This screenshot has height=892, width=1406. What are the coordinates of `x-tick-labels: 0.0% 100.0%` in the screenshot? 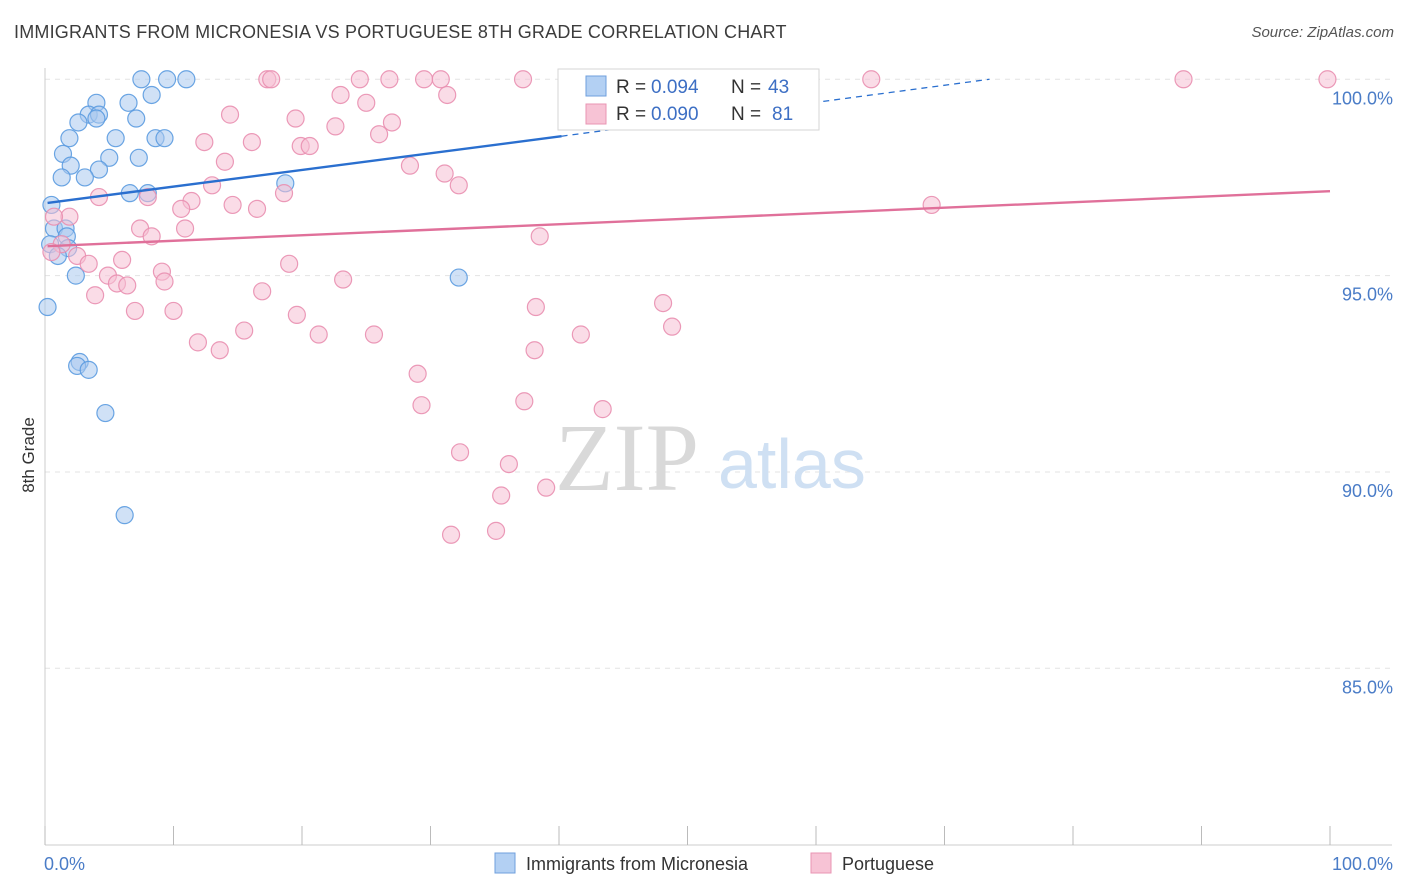 It's located at (718, 864).